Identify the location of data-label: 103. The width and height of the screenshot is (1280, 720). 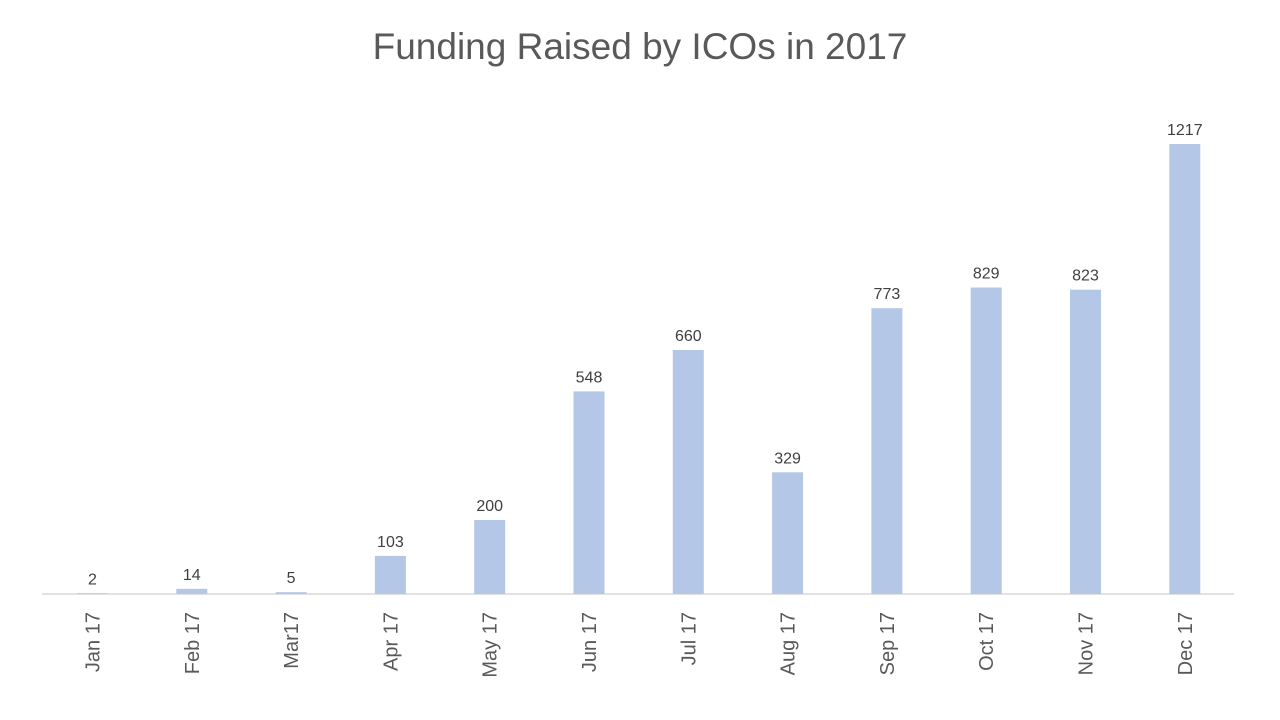
(390, 542).